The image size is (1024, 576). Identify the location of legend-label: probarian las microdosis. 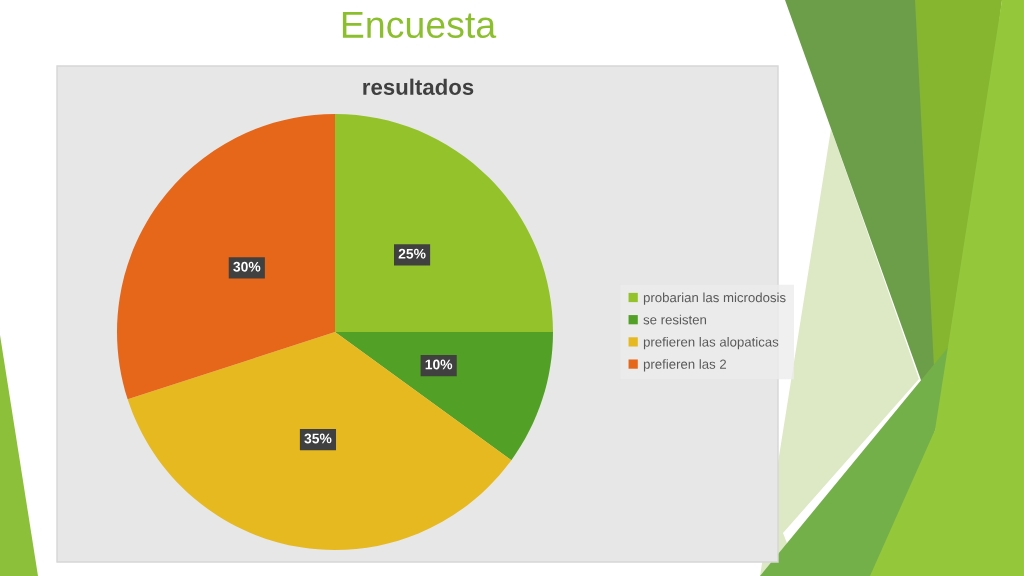
(714, 298).